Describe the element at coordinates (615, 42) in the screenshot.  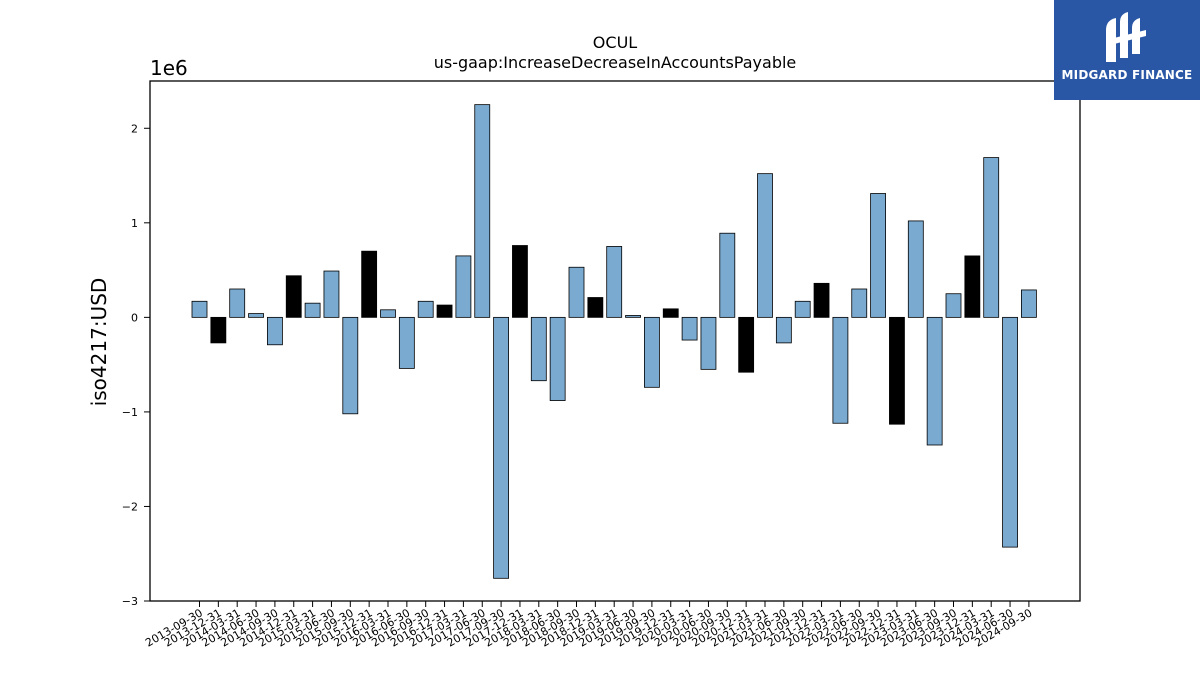
I see `chart-title: OCUL` at that location.